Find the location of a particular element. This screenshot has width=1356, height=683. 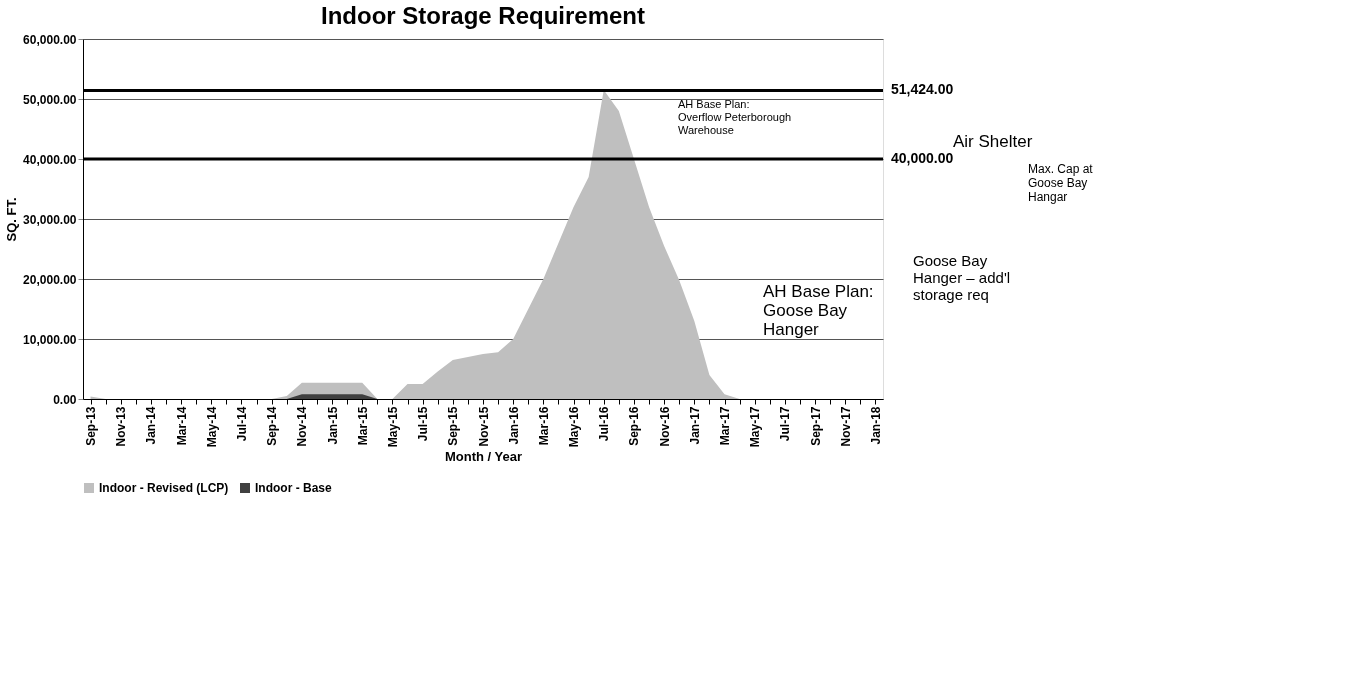

annotation: AH Base Plan: Goose Bay Hanger is located at coordinates (818, 310).